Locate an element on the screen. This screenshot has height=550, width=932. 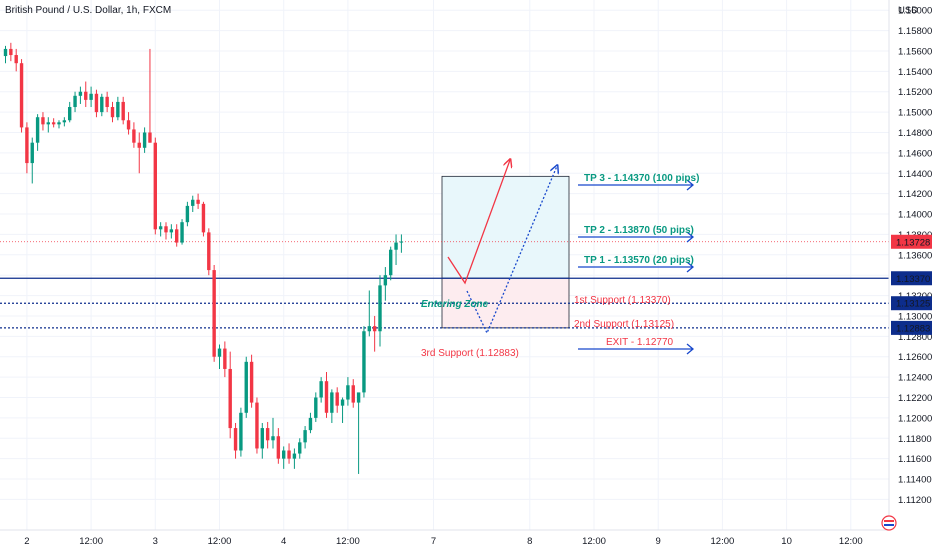
time-axis: 2 12:00 3 12:00 4 12:00 7 8 12:00 9 12:00 10 12:00 is located at coordinates (443, 541).